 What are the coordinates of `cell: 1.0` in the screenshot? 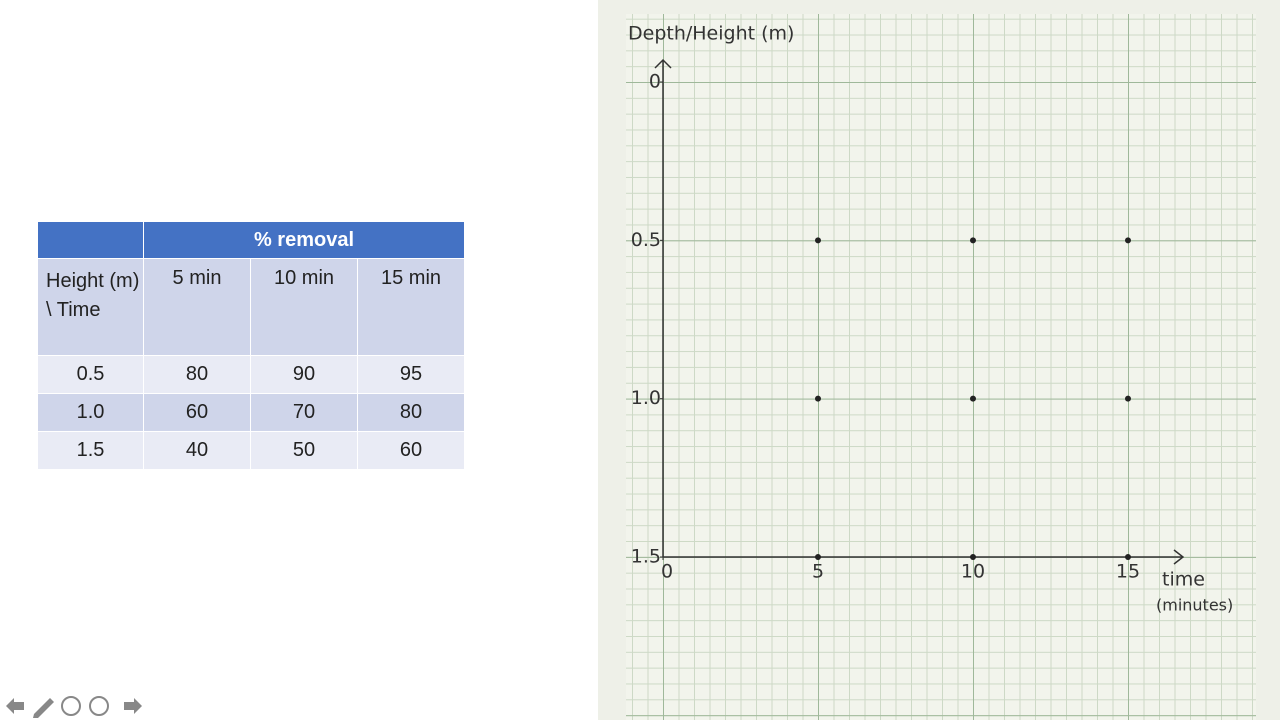 It's located at (90, 412).